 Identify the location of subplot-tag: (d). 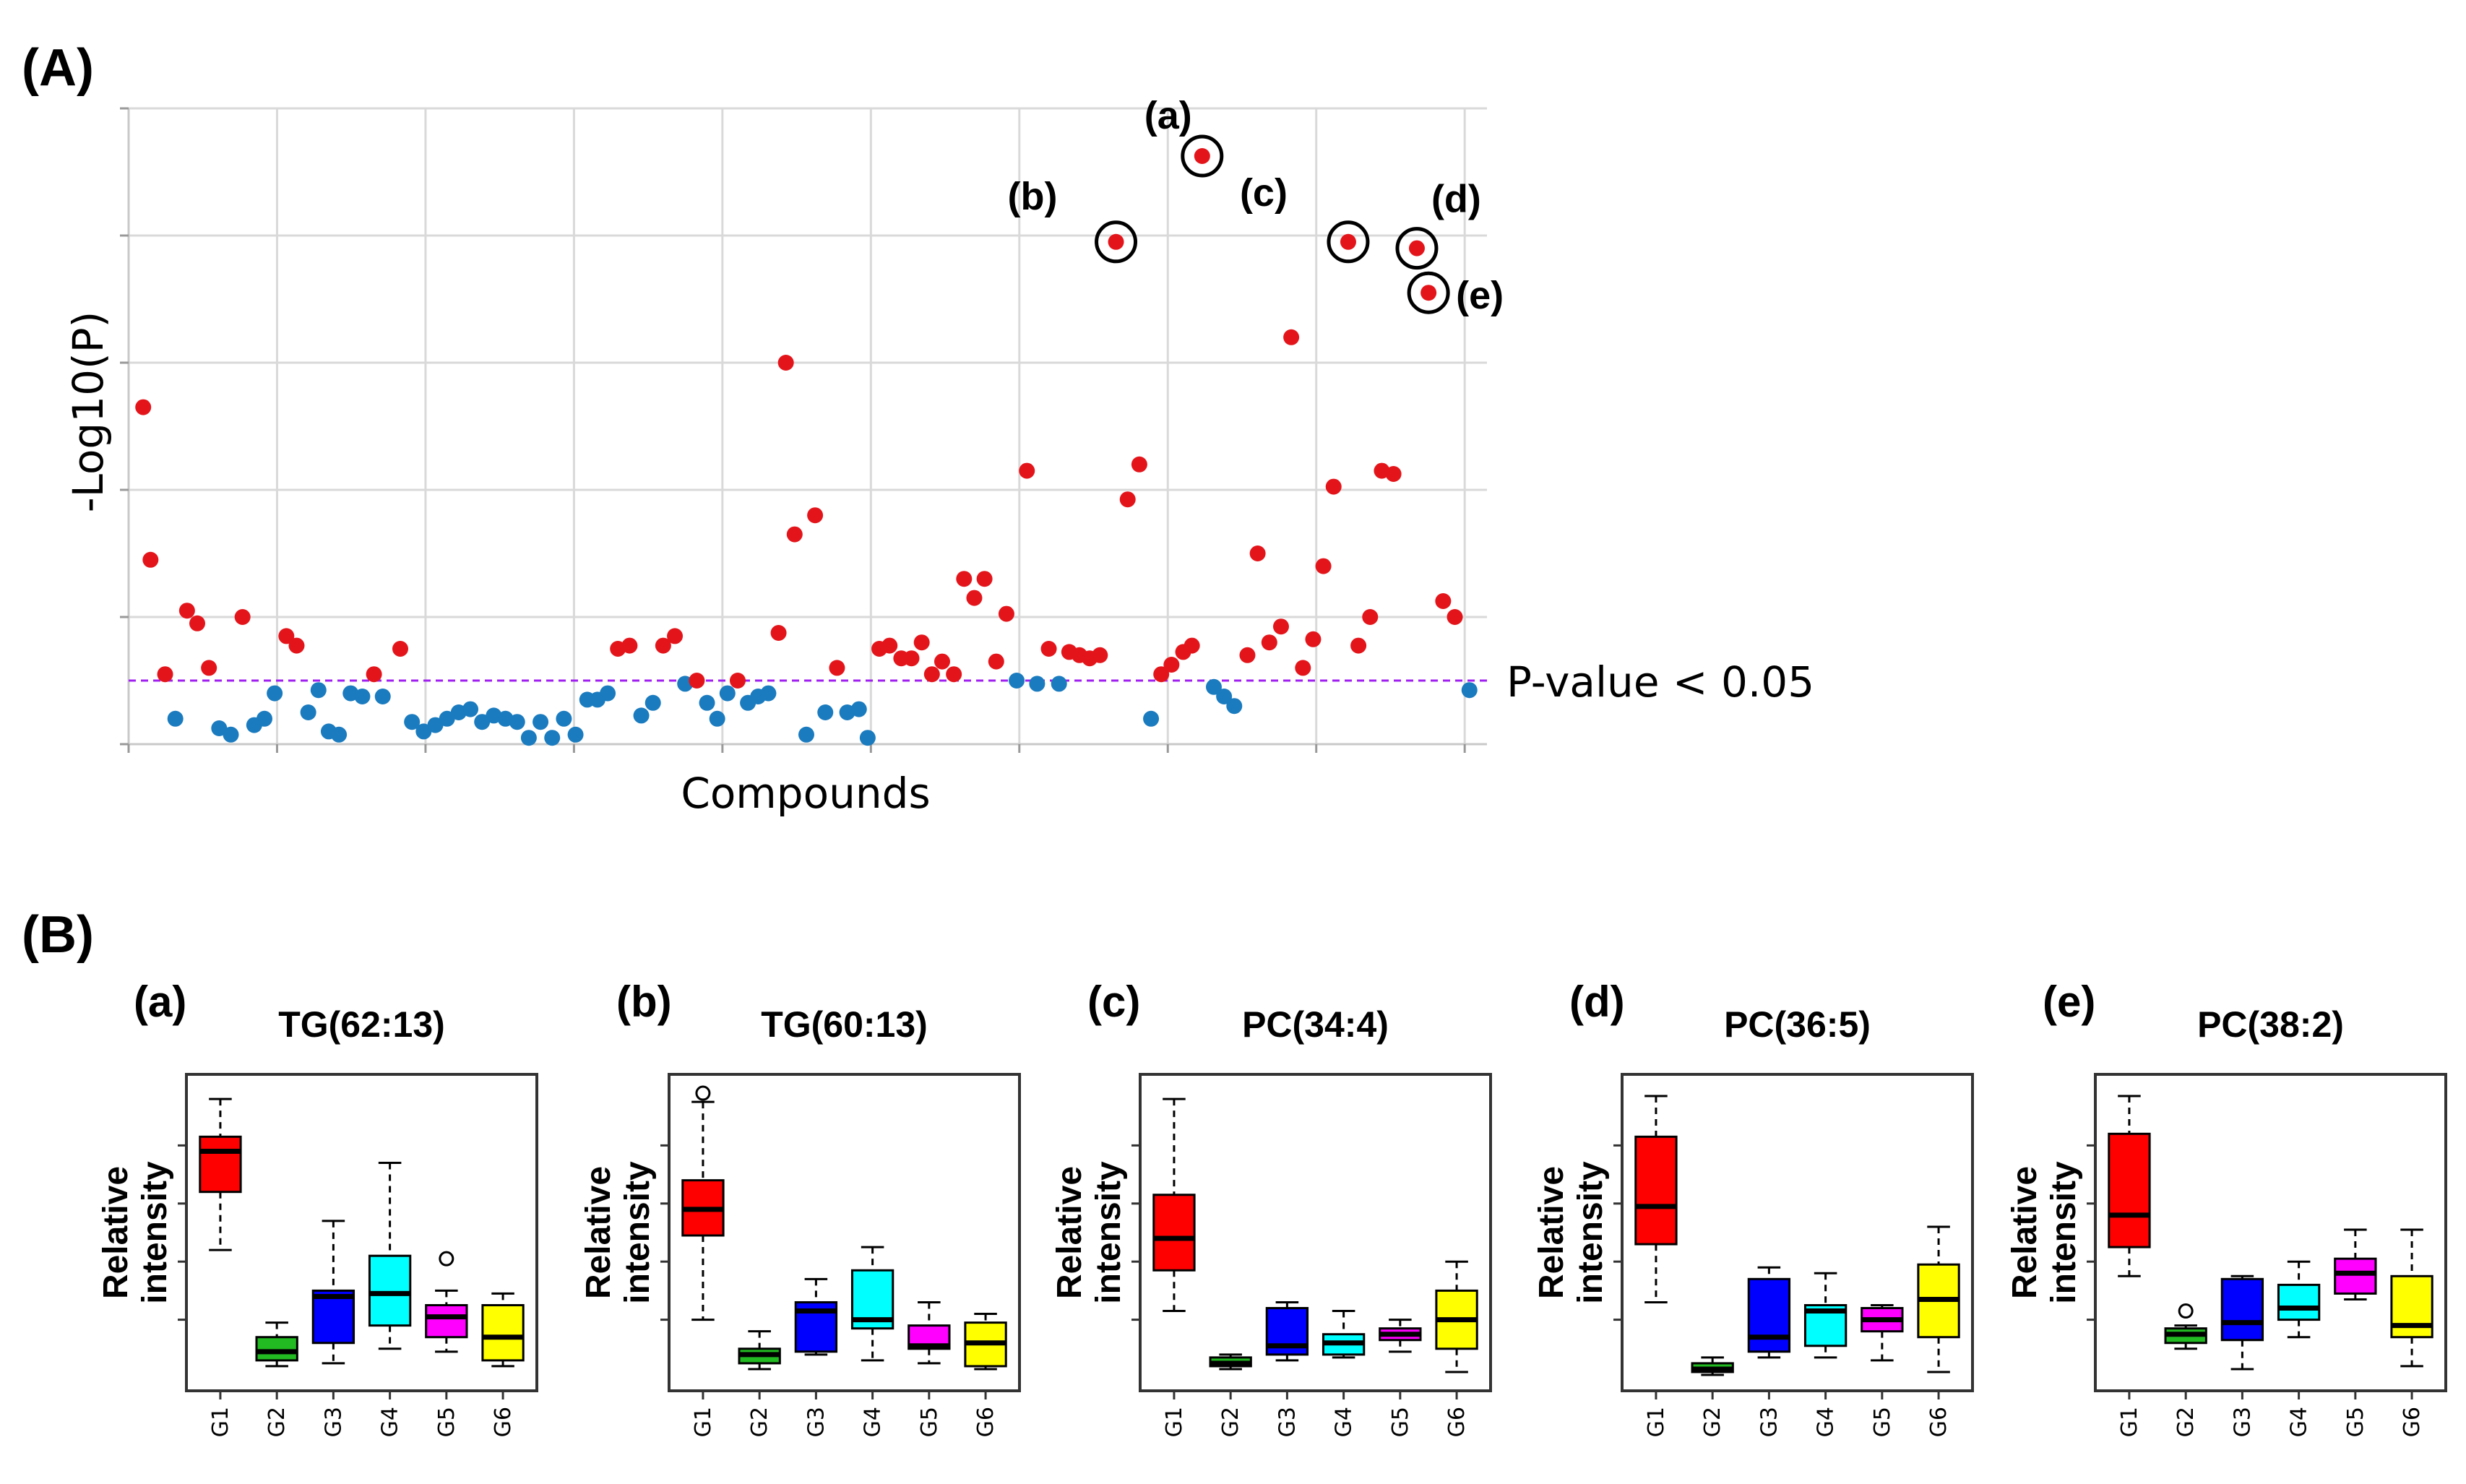
(1597, 1002).